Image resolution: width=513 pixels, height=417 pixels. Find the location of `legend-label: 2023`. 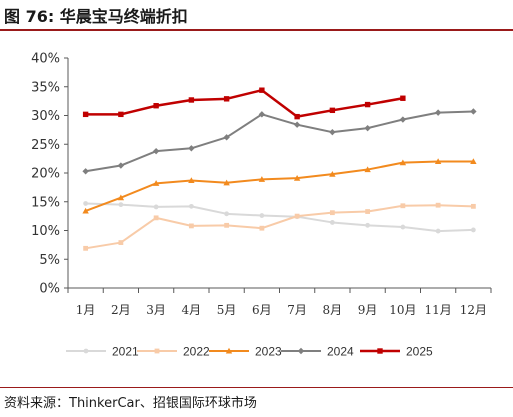

legend-label: 2023 is located at coordinates (268, 352).